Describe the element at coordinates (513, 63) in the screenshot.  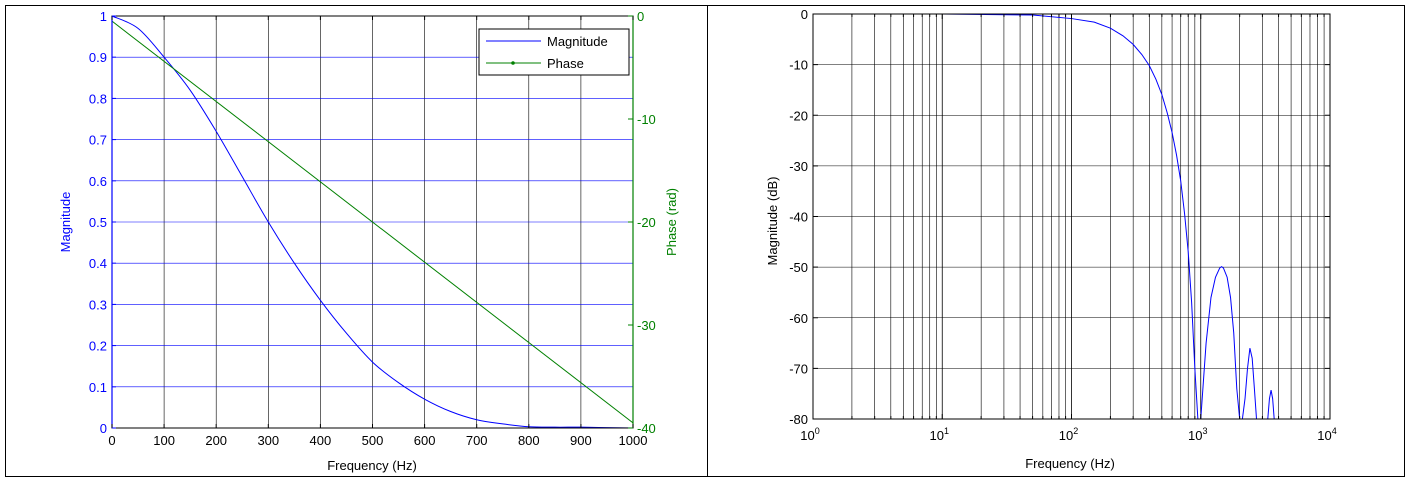
I see `legend-phase-marker` at that location.